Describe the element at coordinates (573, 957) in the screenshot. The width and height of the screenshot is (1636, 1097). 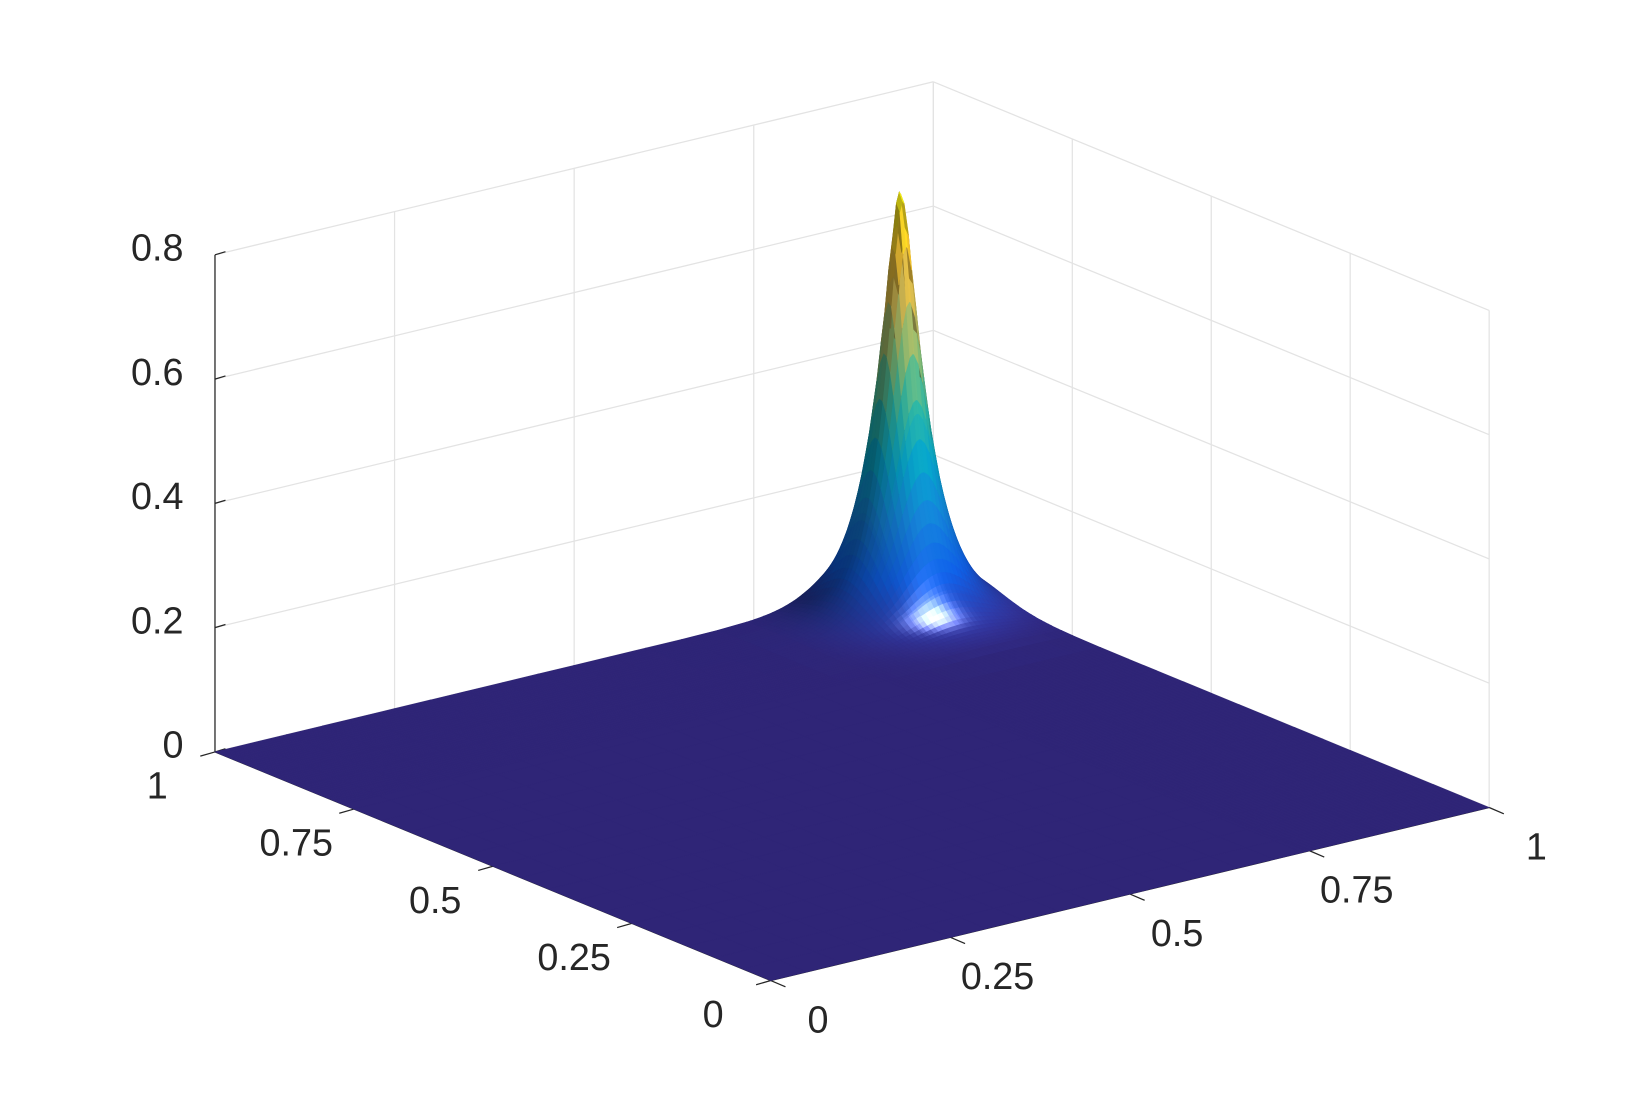
I see `y-tick-label: 0.25` at that location.